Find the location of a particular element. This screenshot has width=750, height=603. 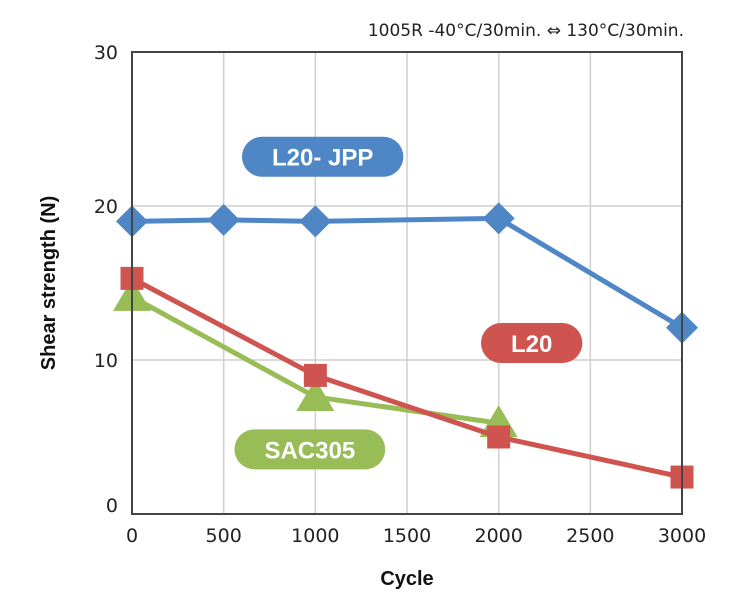

chart-subtitle: 1005R -40°C/30min. ⇔ 130°C/30min. is located at coordinates (526, 31).